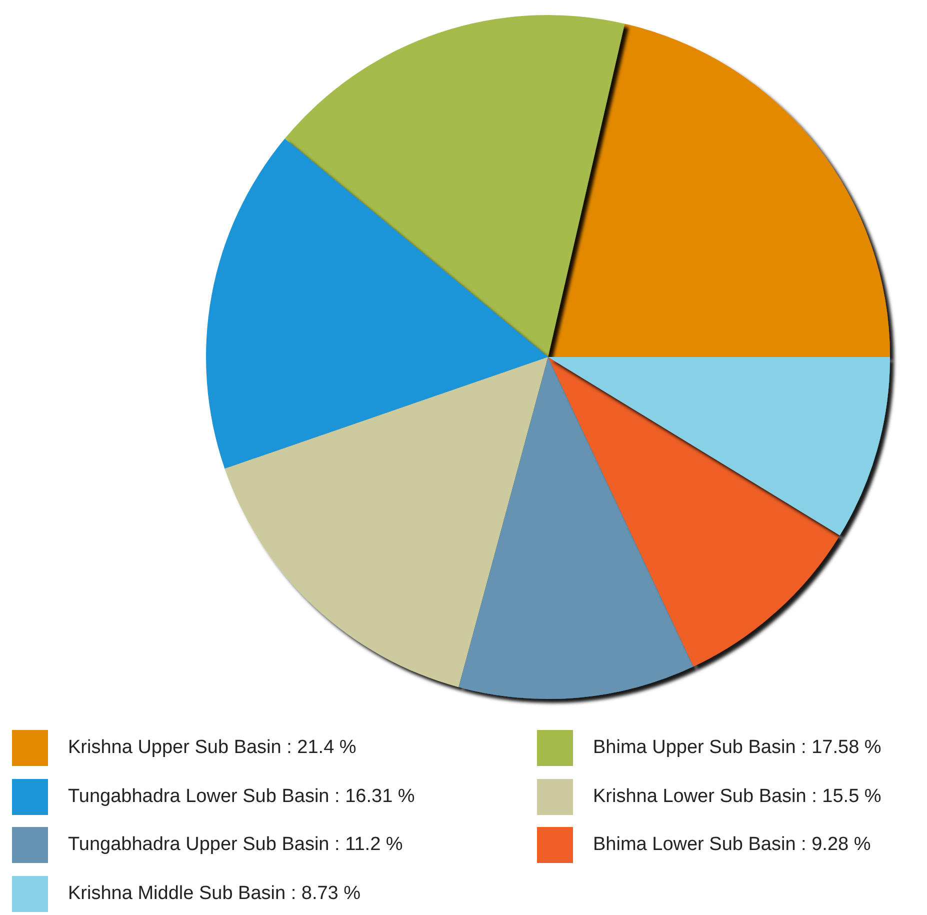  Describe the element at coordinates (732, 845) in the screenshot. I see `legend-label: Bhima Lower Sub Basin : 9.28 %` at that location.